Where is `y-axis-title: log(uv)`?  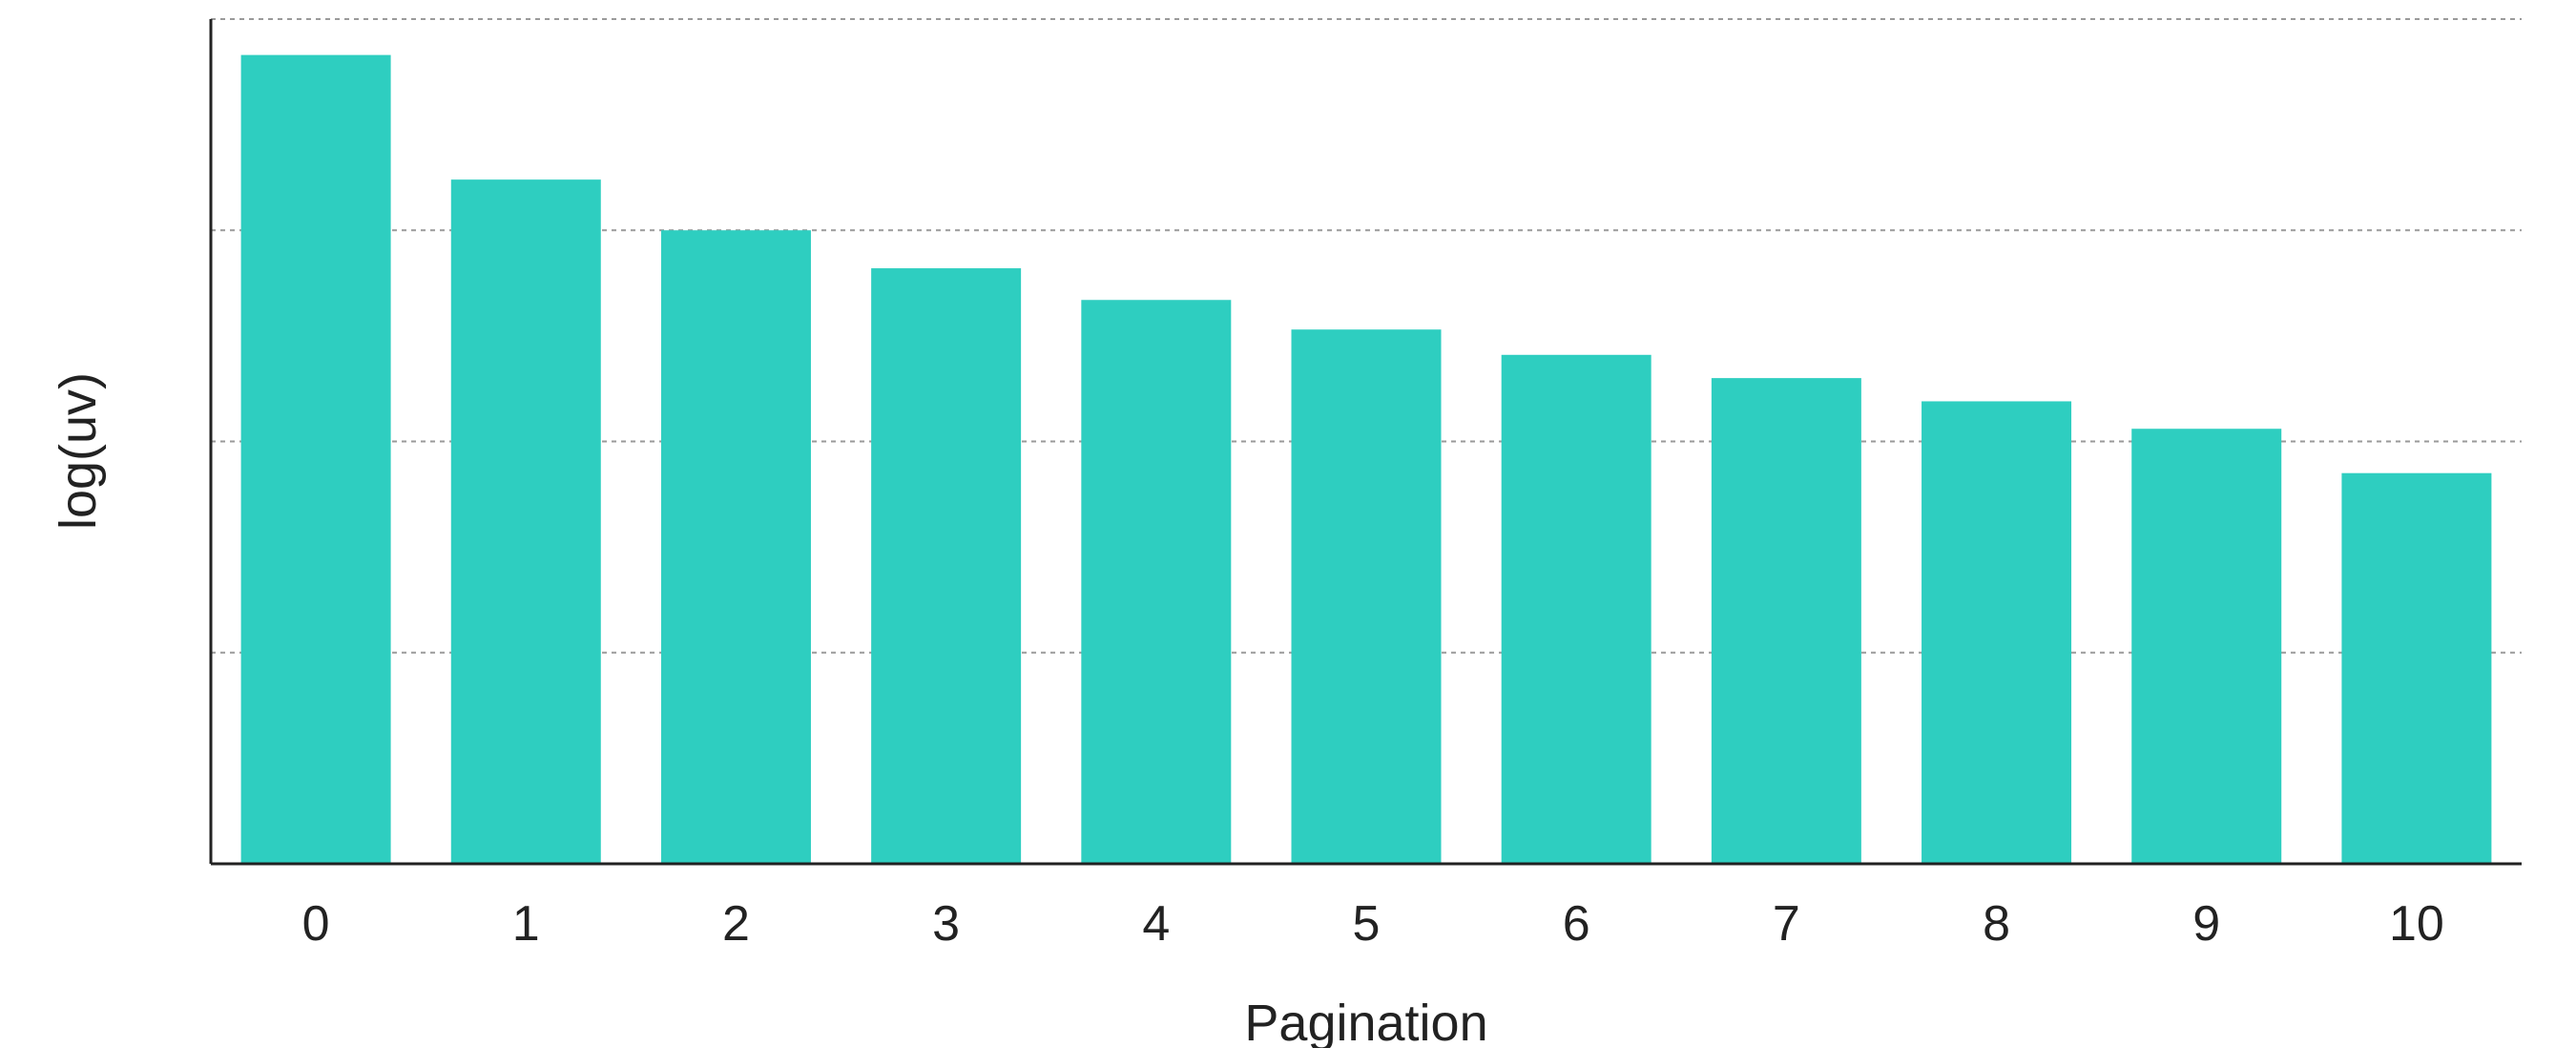
y-axis-title: log(uv) is located at coordinates (78, 451).